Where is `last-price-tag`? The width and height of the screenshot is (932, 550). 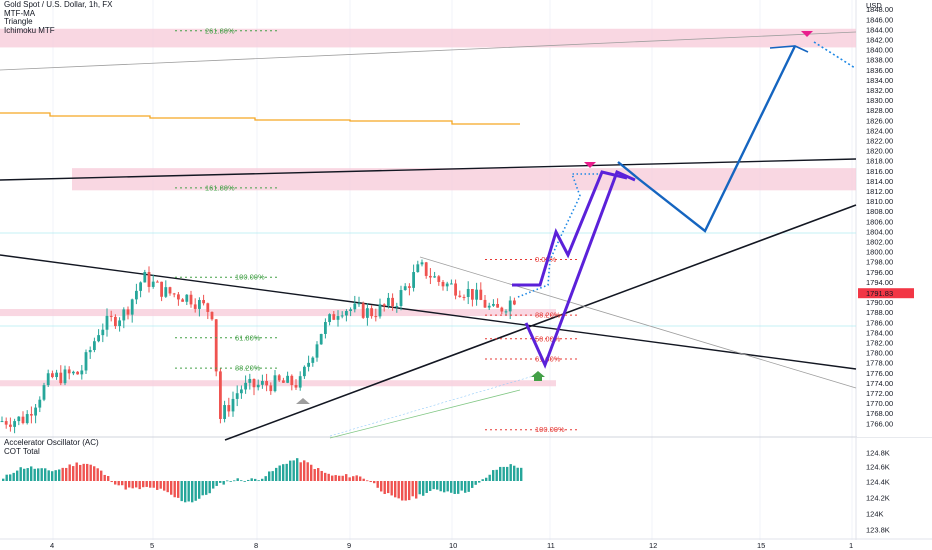
last-price-tag is located at coordinates (886, 293).